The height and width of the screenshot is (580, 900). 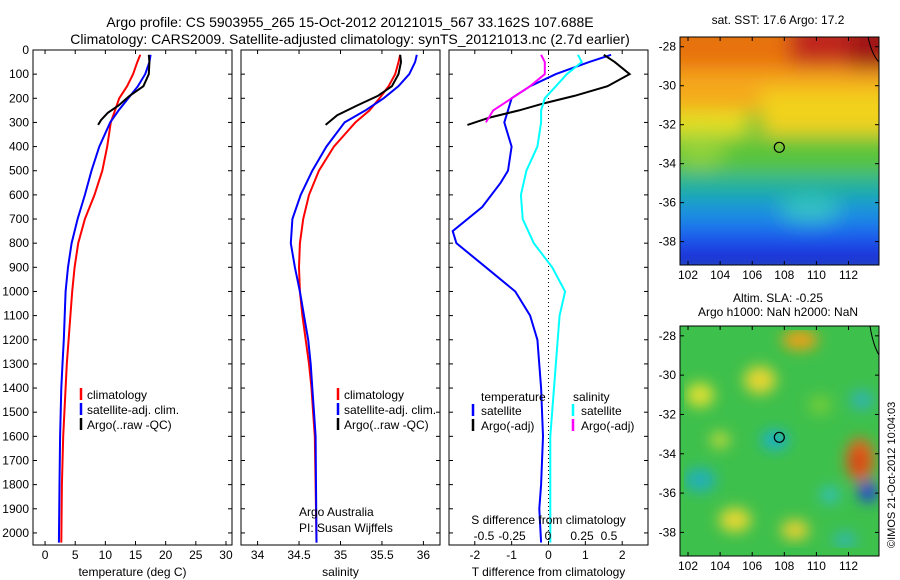 I want to click on x-tick-label: 25, so click(x=196, y=555).